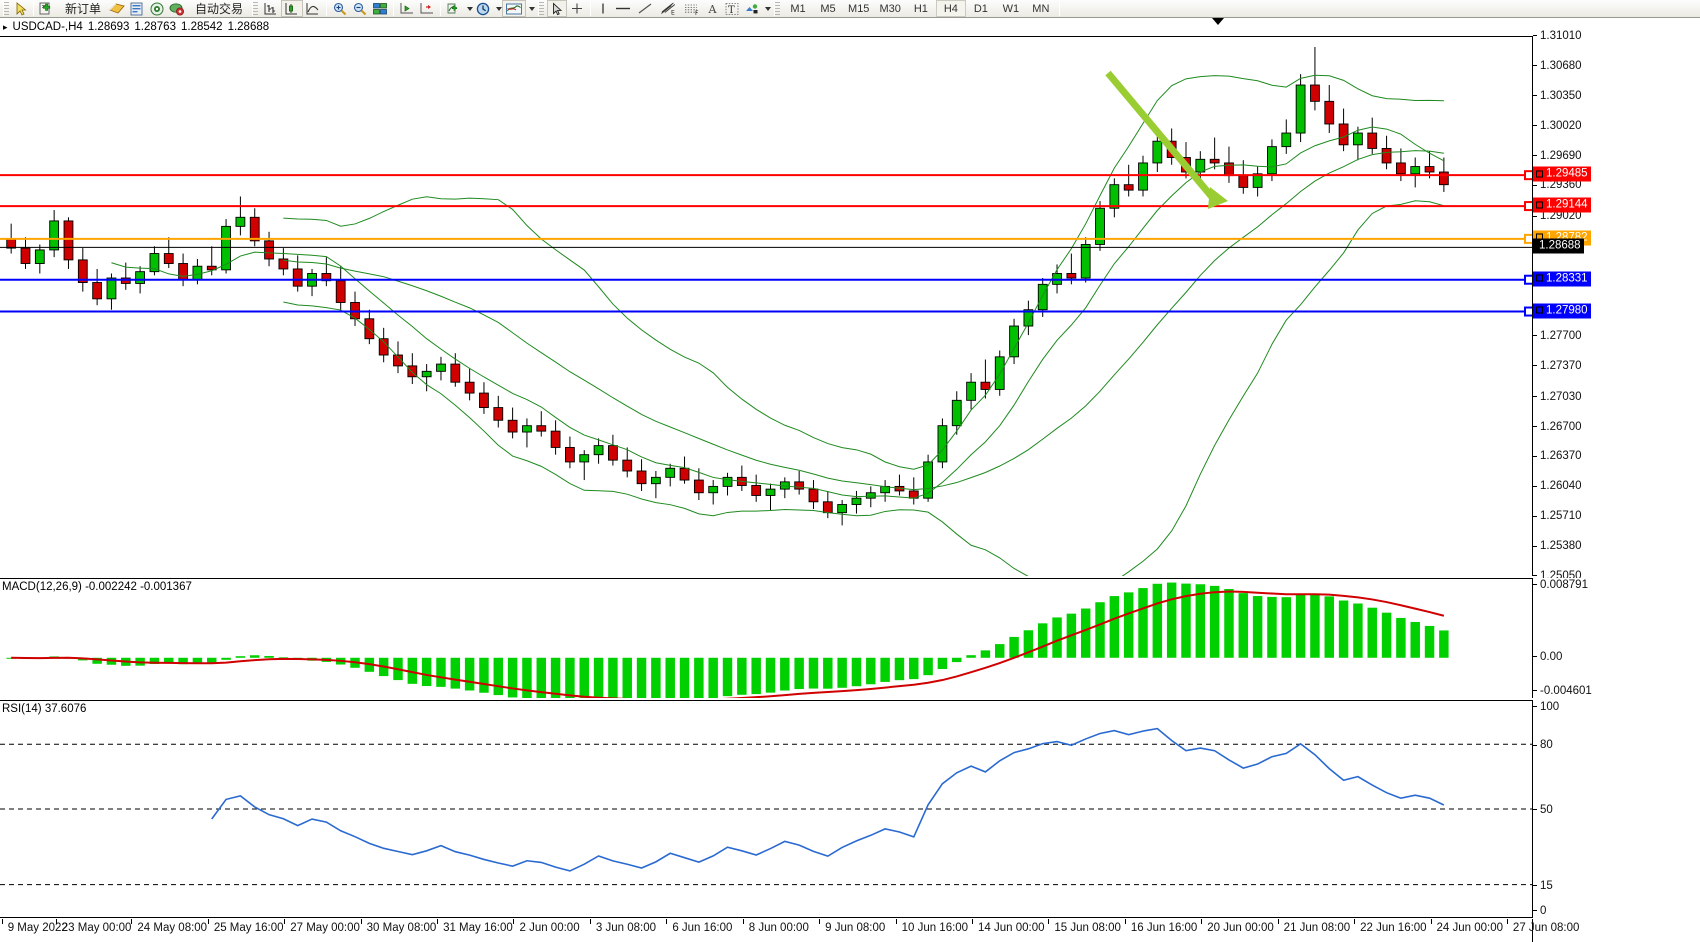  I want to click on price-axis-tick: 1.30020, so click(1557, 126).